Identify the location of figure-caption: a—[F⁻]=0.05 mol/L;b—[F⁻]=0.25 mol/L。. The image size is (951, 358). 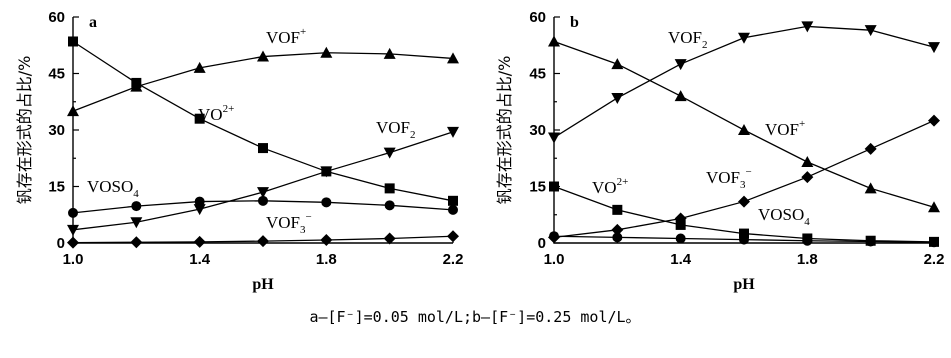
(474, 317).